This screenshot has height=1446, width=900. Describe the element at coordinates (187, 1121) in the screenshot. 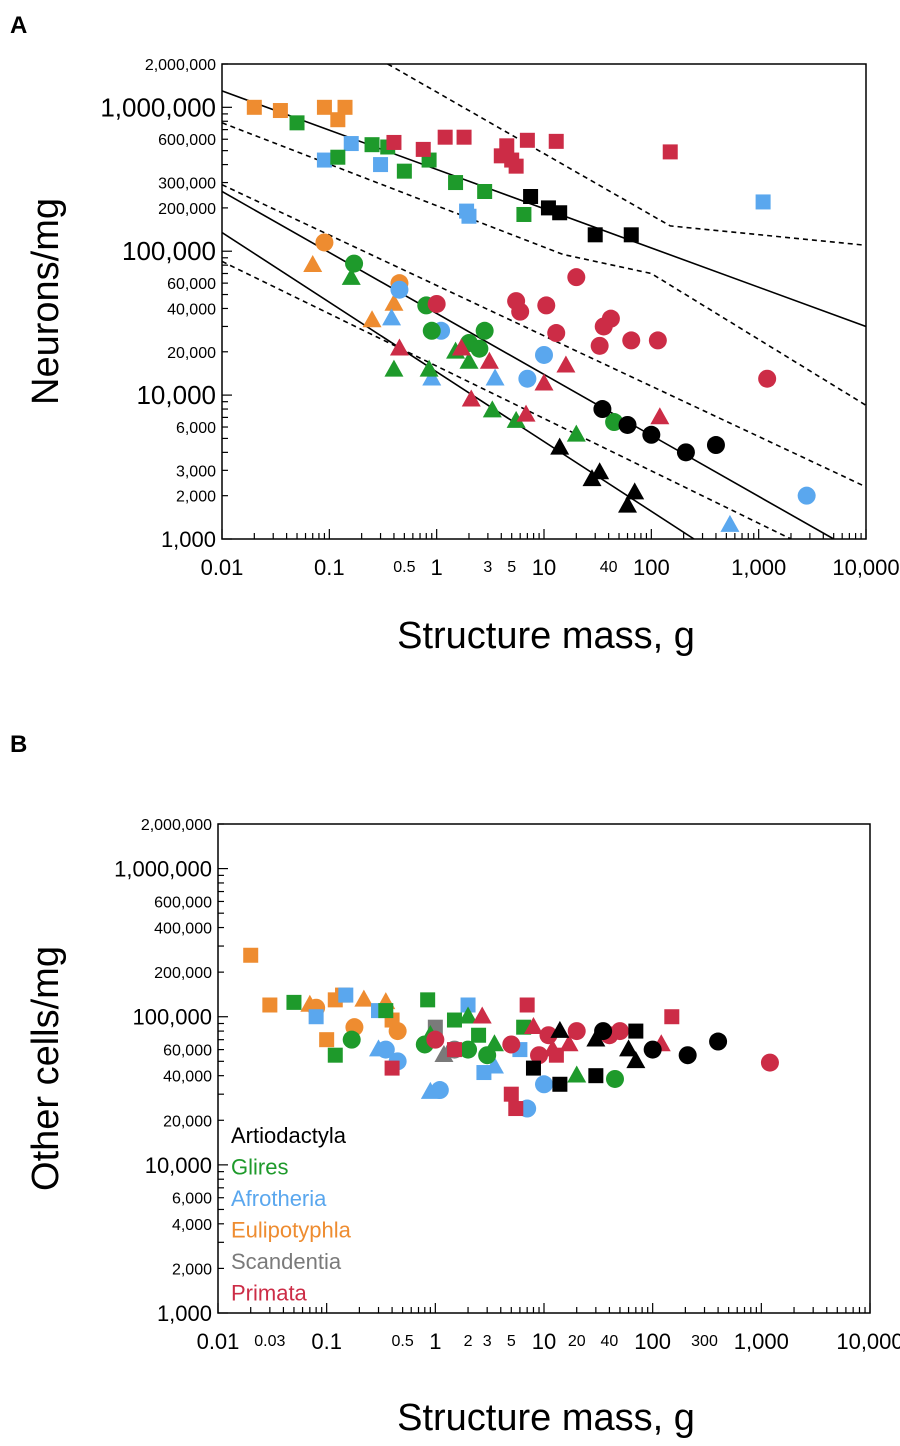

I see `chart-b-y-tick-label: 20,000` at that location.